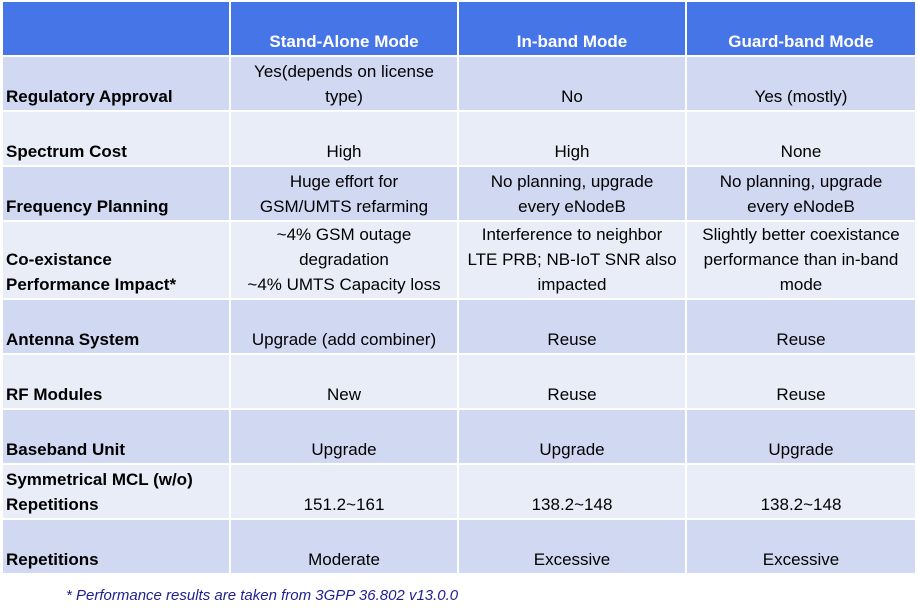 The height and width of the screenshot is (610, 918). What do you see at coordinates (801, 83) in the screenshot?
I see `table-cell: Yes (mostly)` at bounding box center [801, 83].